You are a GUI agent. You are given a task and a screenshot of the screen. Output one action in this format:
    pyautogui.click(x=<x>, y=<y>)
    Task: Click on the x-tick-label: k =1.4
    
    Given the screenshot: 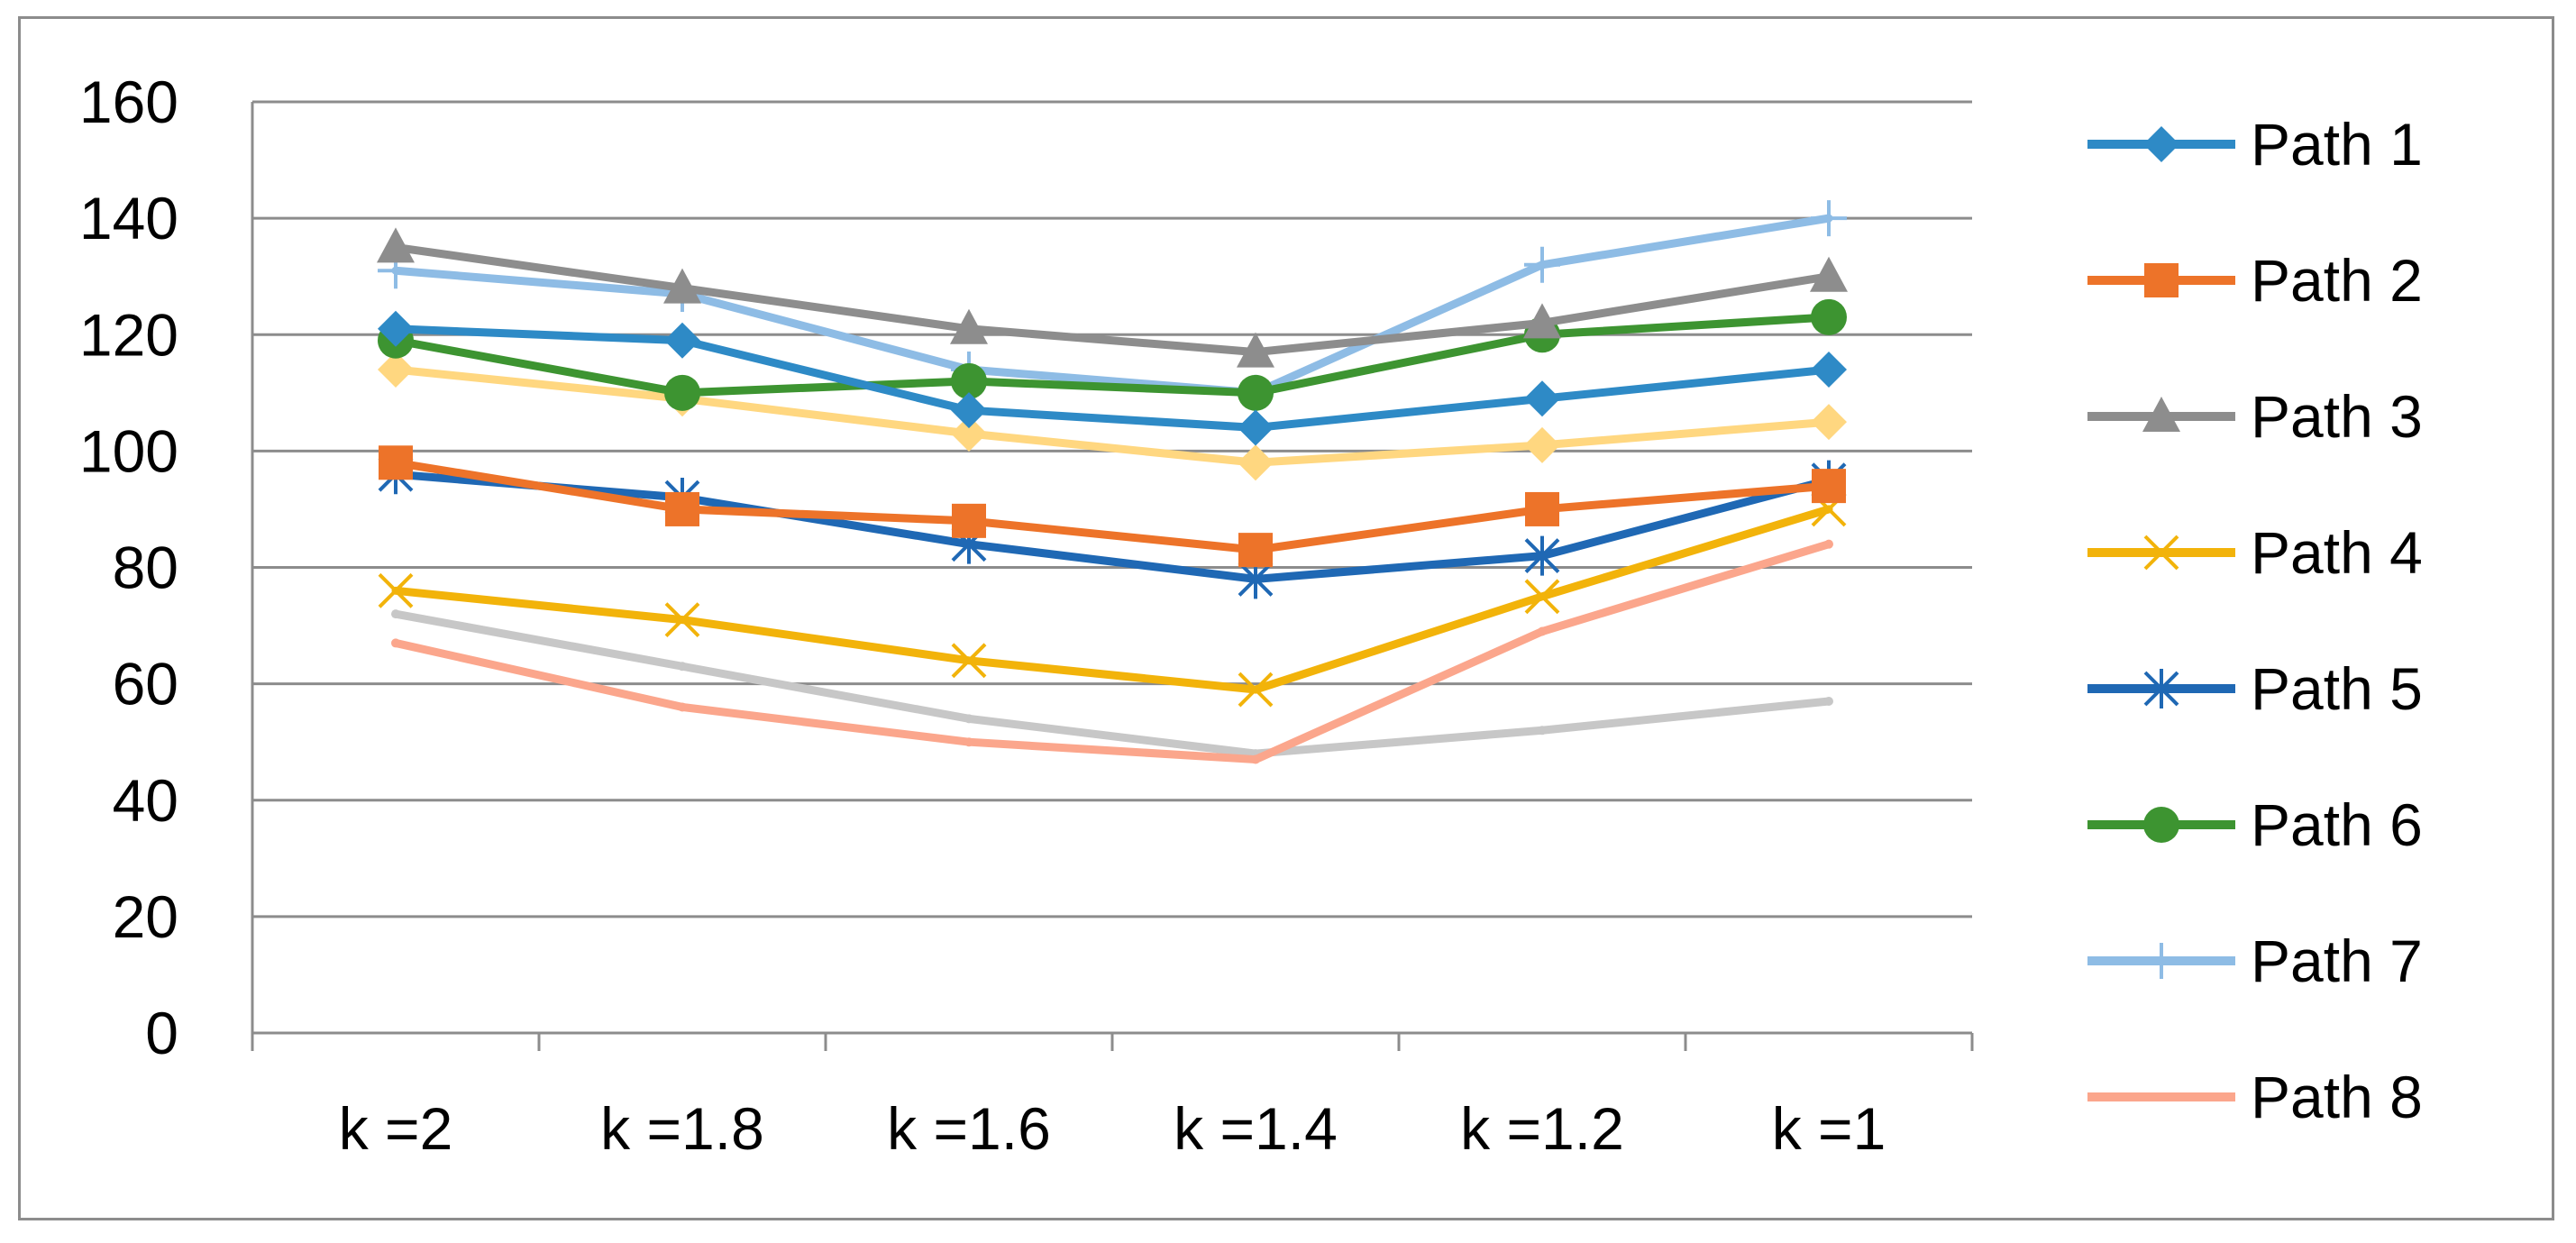 What is the action you would take?
    pyautogui.click(x=1256, y=1128)
    